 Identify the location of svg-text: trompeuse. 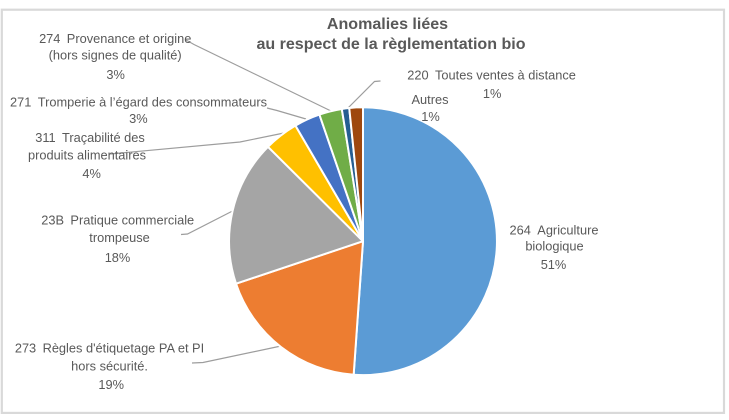
(119, 237).